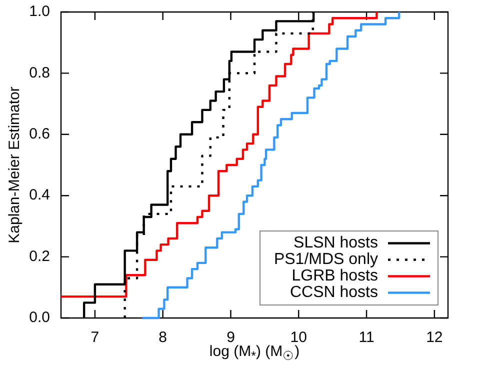 This screenshot has height=371, width=485. Describe the element at coordinates (334, 293) in the screenshot. I see `legend-label: CCSN hosts` at that location.